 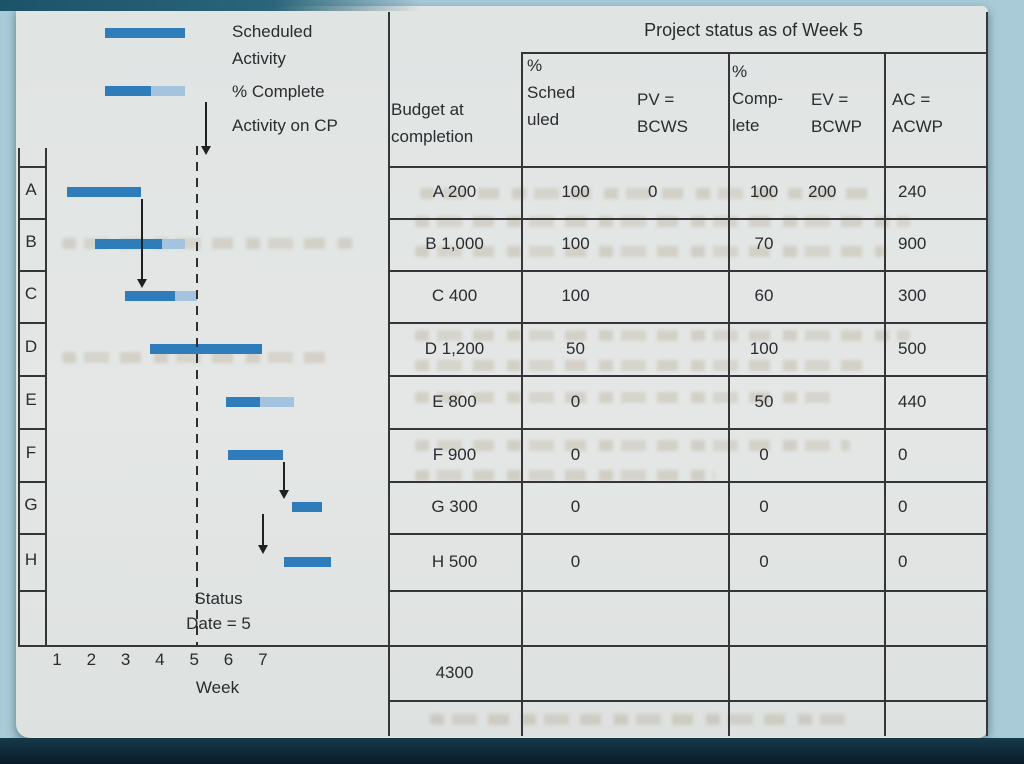 What do you see at coordinates (91, 659) in the screenshot?
I see `week-tick-label-2: 2` at bounding box center [91, 659].